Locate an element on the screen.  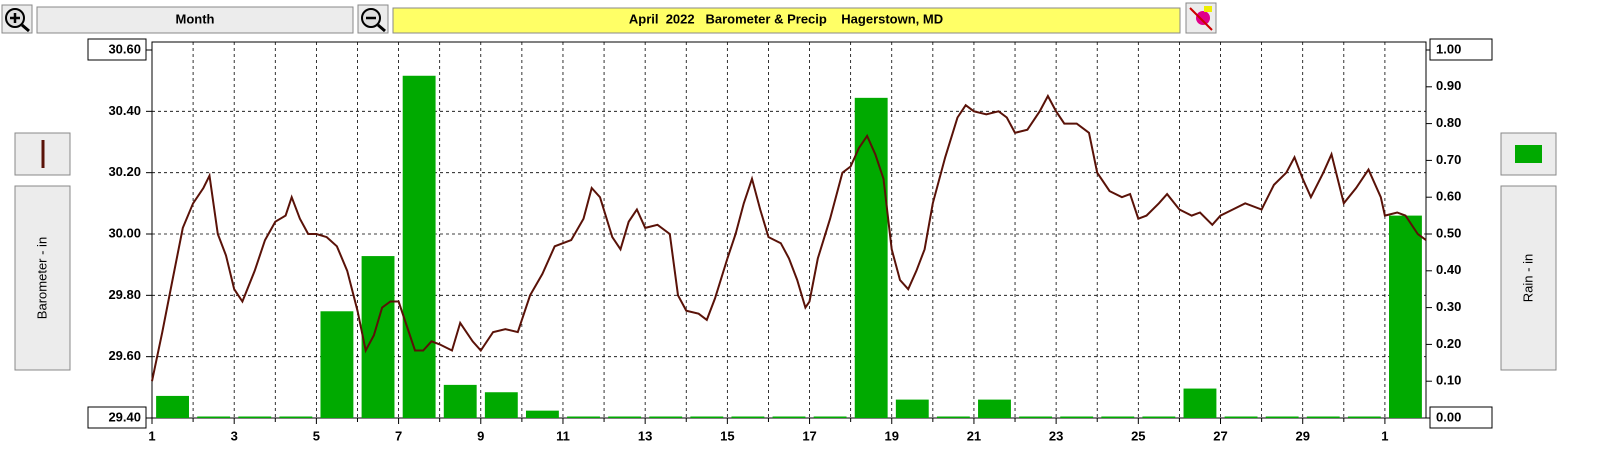
y2-tick-label: 0.60 is located at coordinates (1448, 196).